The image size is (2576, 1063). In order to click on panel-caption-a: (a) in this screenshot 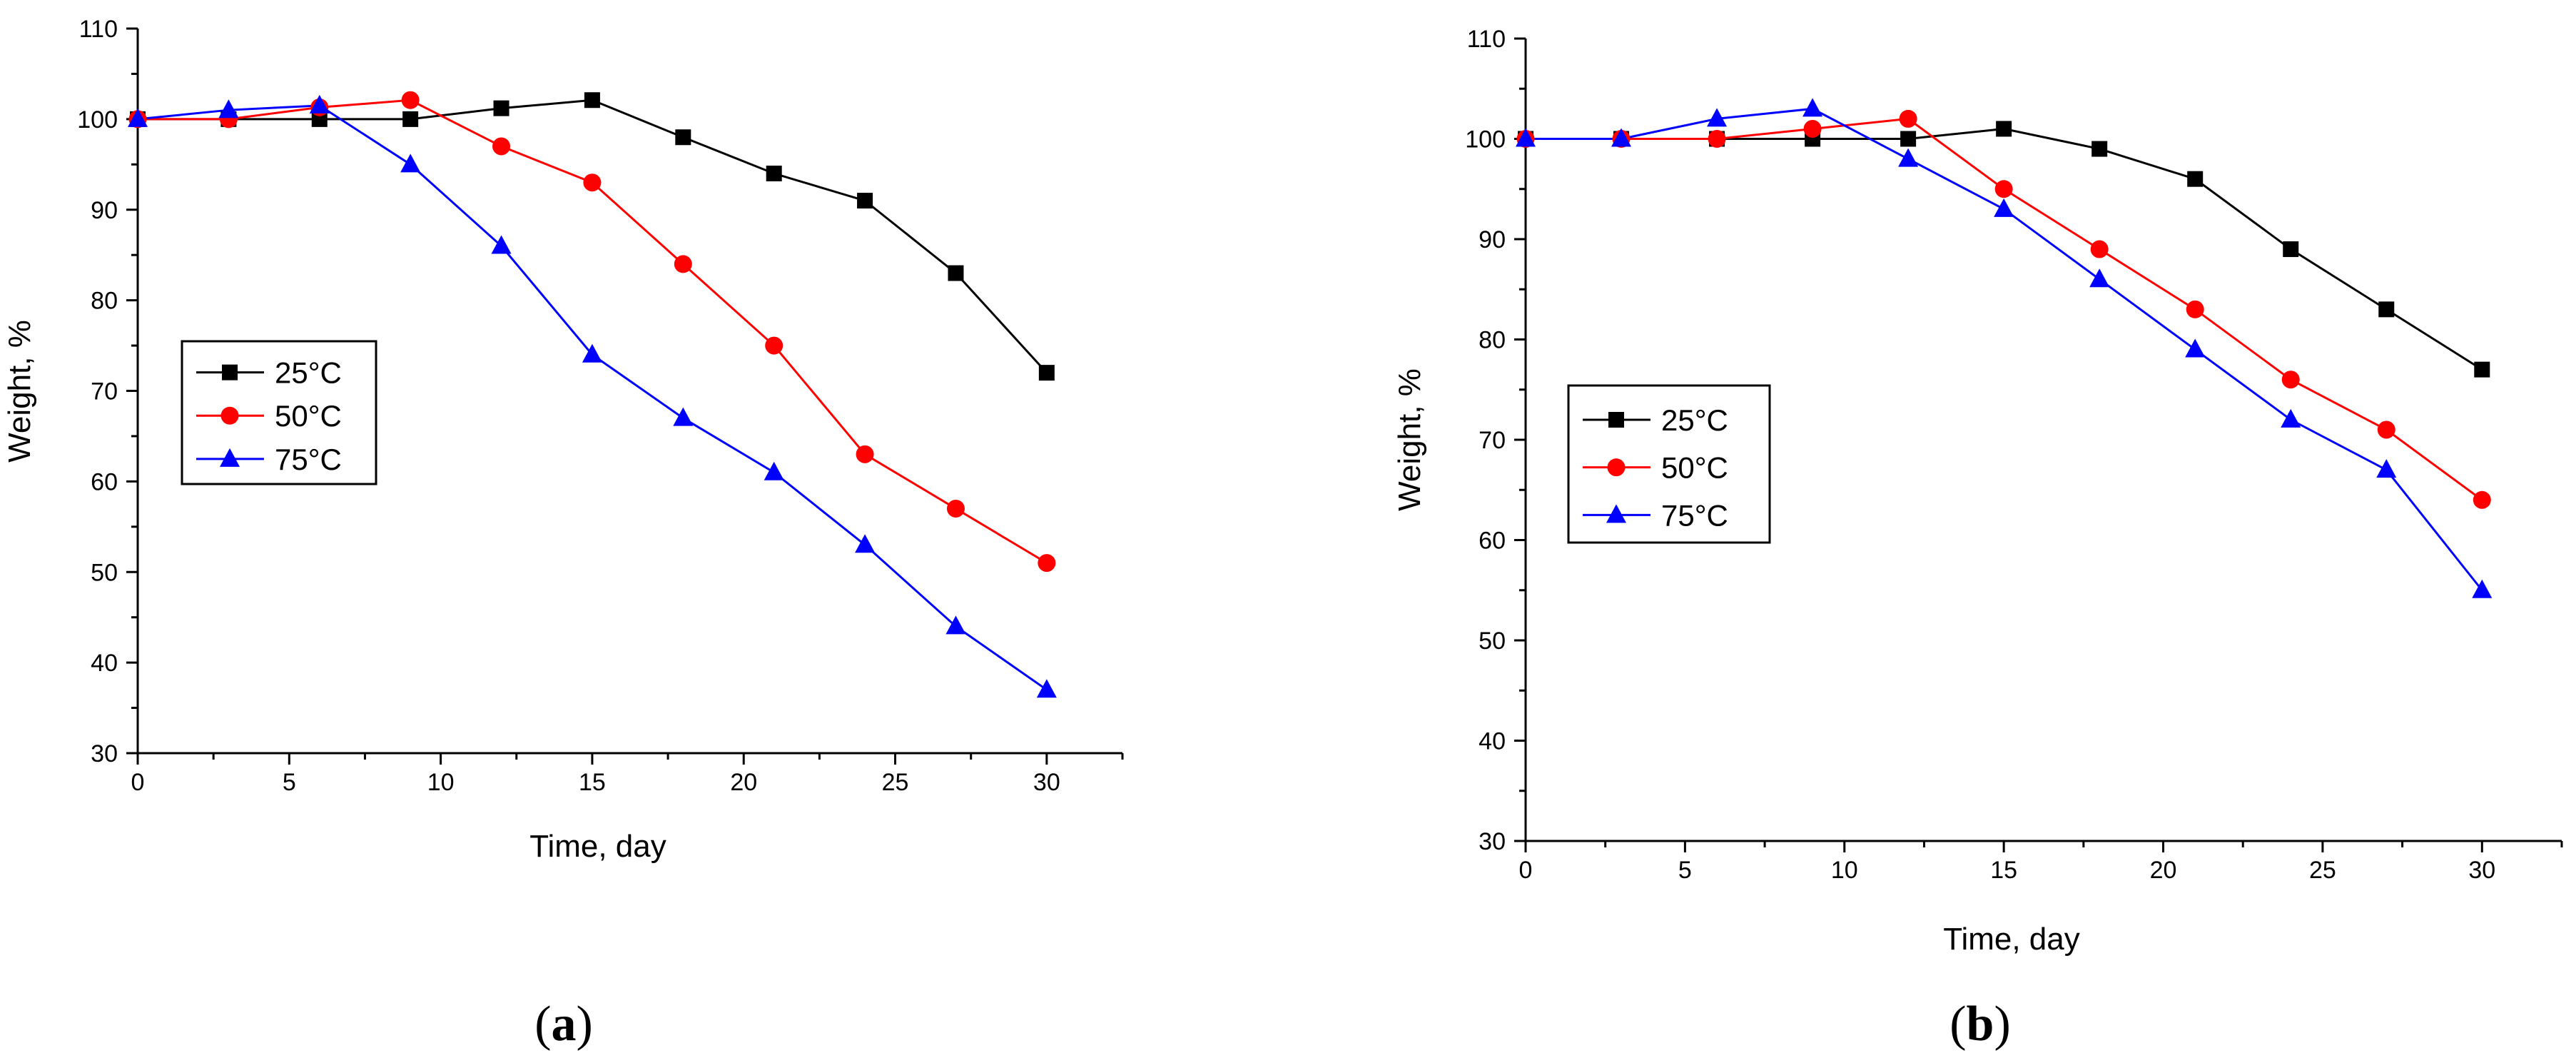, I will do `click(563, 1024)`.